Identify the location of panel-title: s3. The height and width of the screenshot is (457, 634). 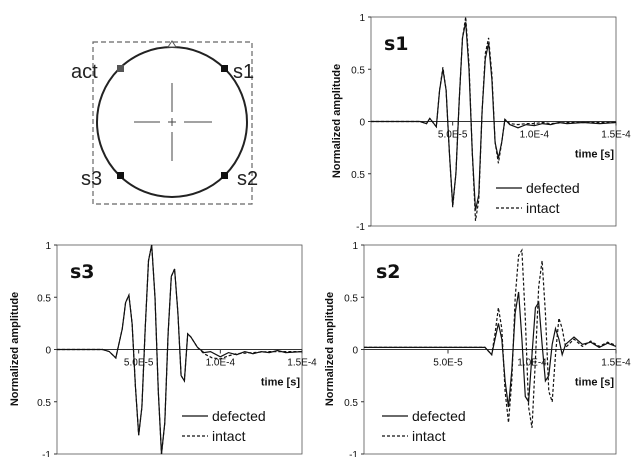
(82, 272).